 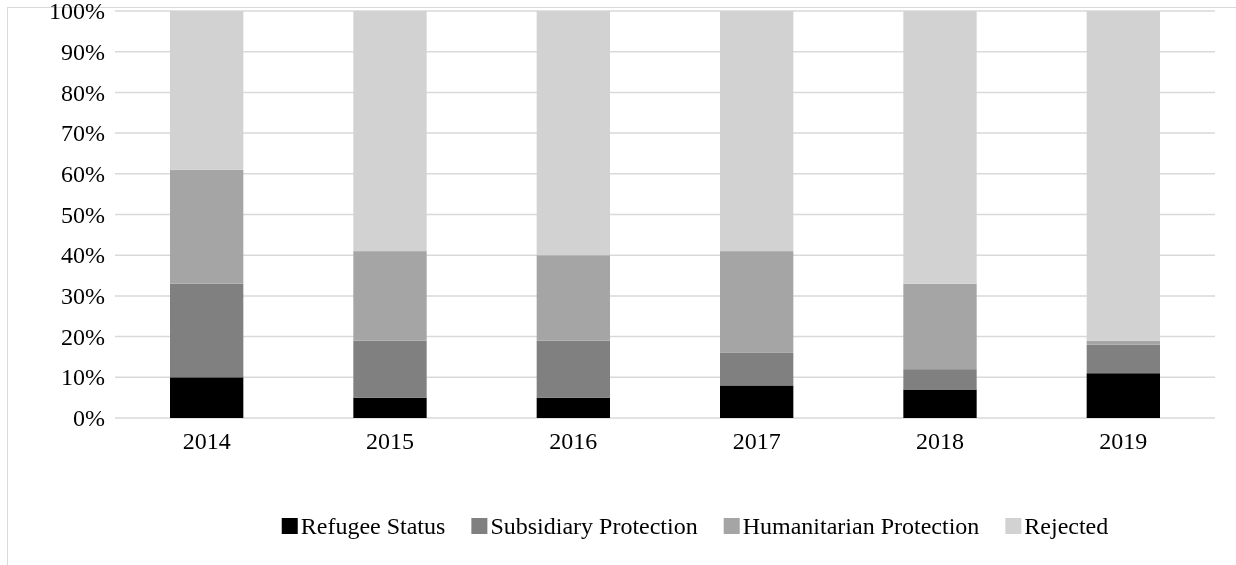 What do you see at coordinates (83, 51) in the screenshot?
I see `y-tick-label: 90%` at bounding box center [83, 51].